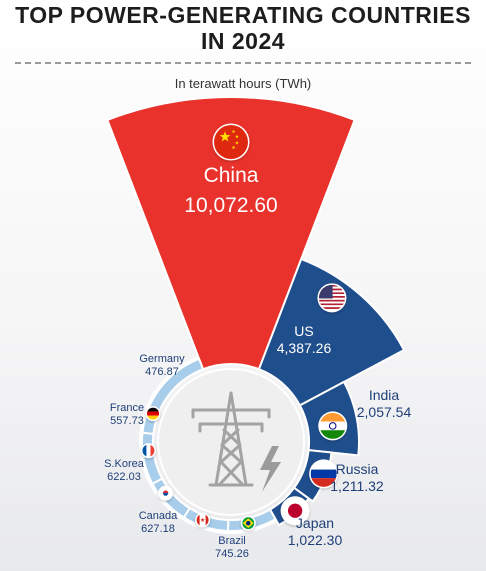 The height and width of the screenshot is (571, 486). What do you see at coordinates (148, 451) in the screenshot?
I see `france-flag-icon` at bounding box center [148, 451].